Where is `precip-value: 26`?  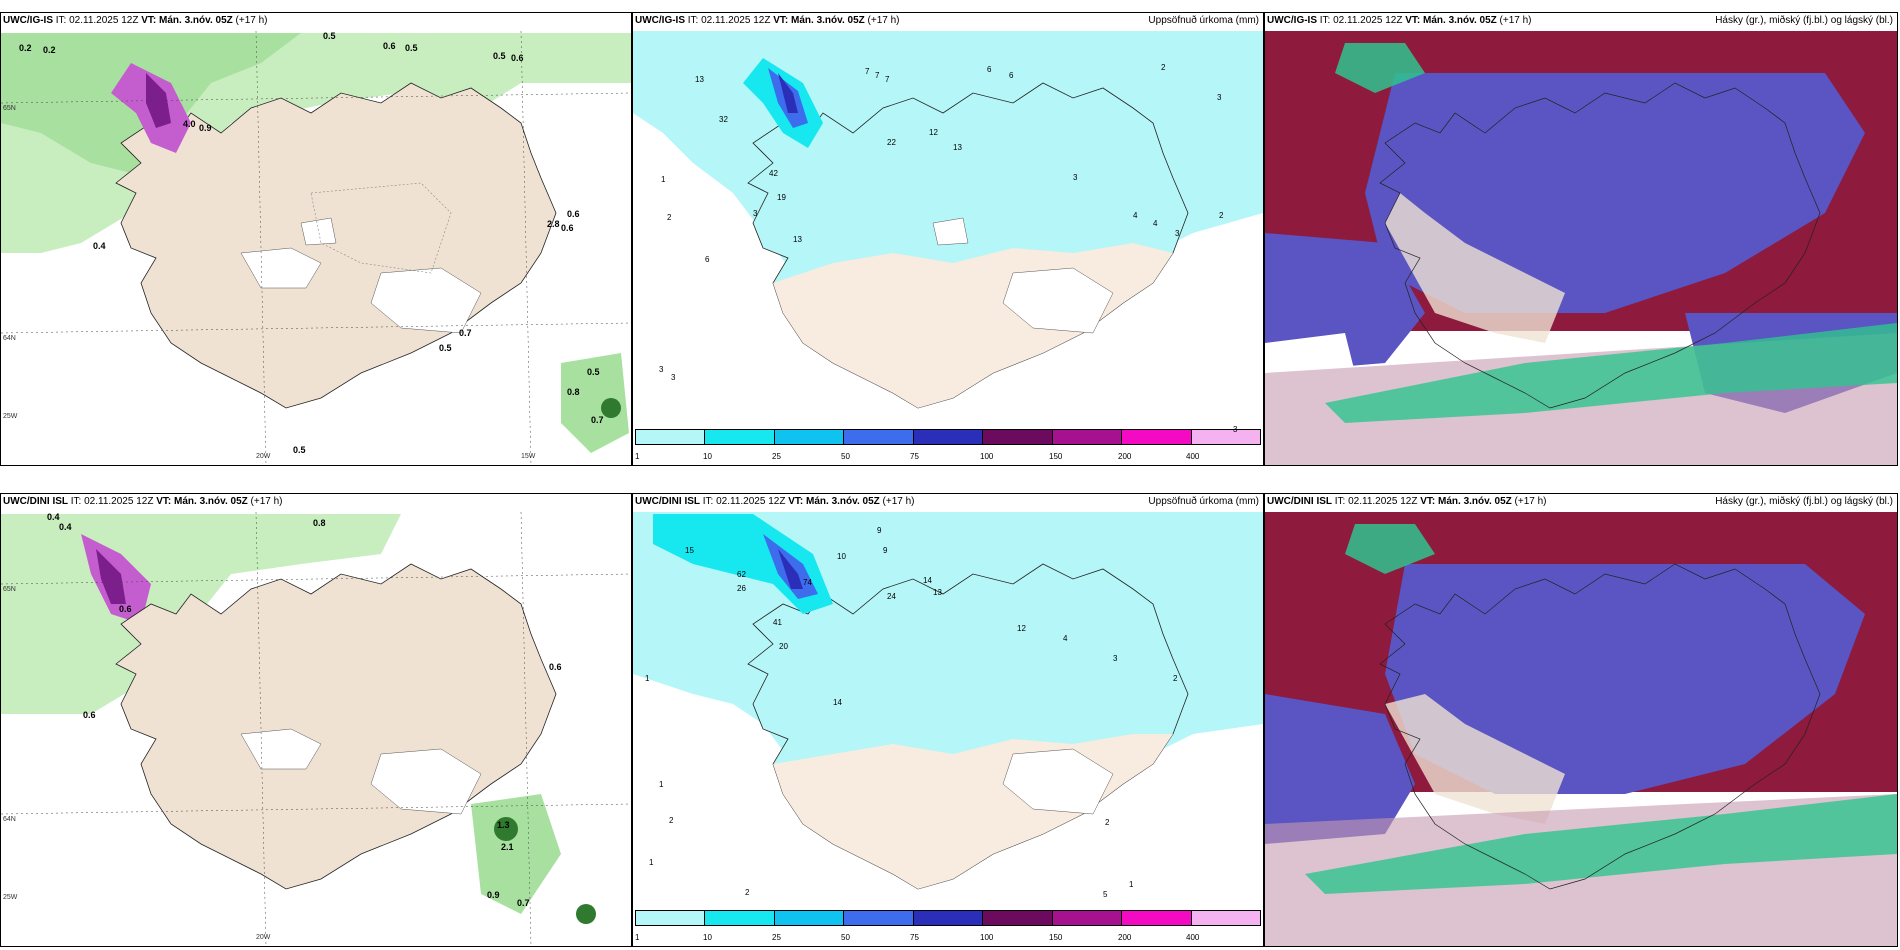 precip-value: 26 is located at coordinates (741, 588).